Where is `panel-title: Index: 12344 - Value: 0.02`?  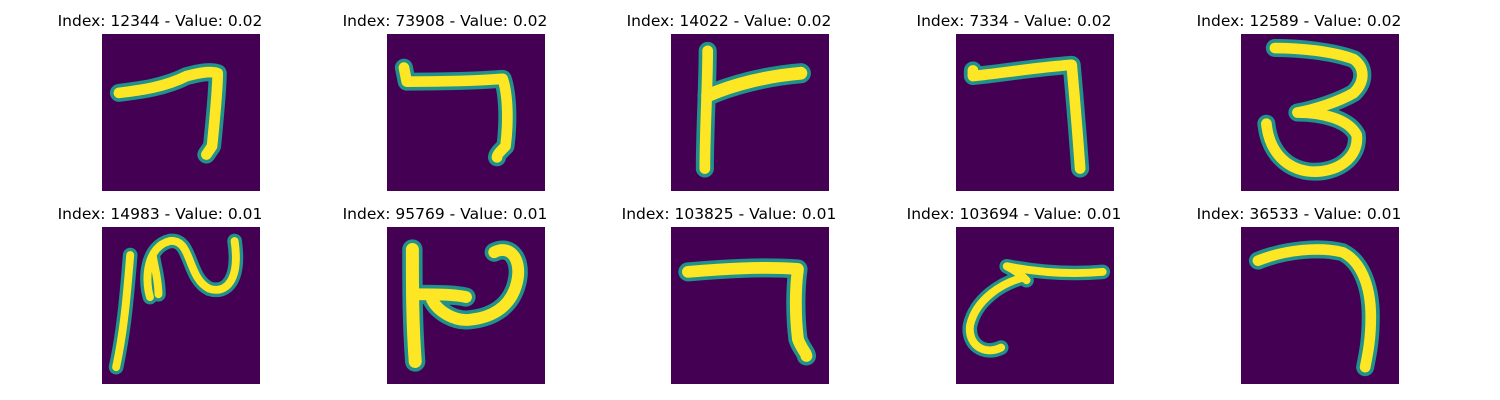
panel-title: Index: 12344 - Value: 0.02 is located at coordinates (160, 21).